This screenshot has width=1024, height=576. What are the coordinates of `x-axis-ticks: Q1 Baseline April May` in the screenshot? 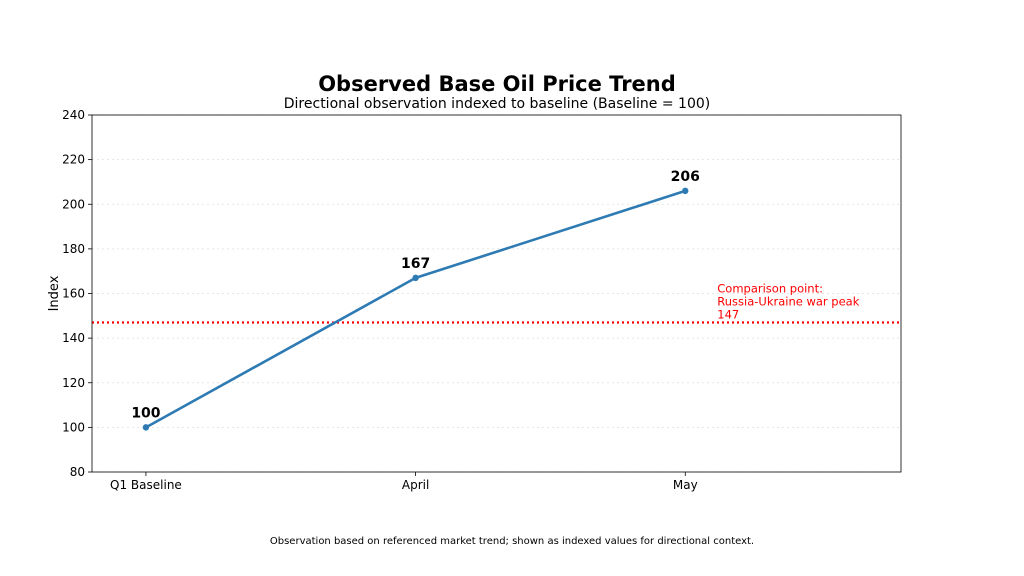 It's located at (404, 482).